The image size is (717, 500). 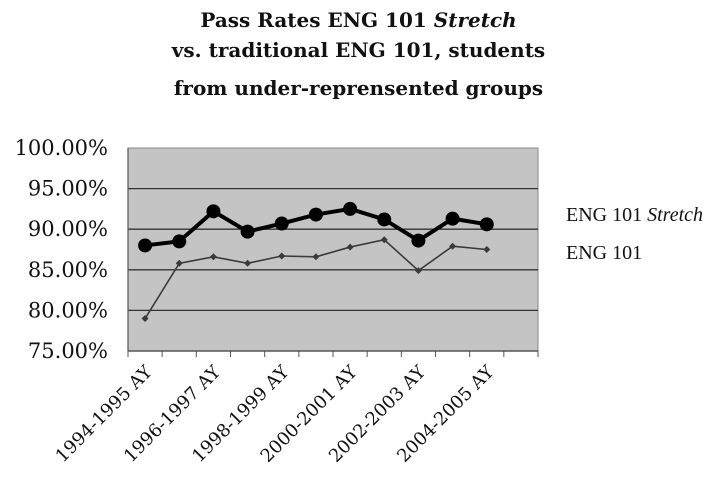 What do you see at coordinates (358, 50) in the screenshot?
I see `chart-title-line-2: vs. traditional ENG 101, students` at bounding box center [358, 50].